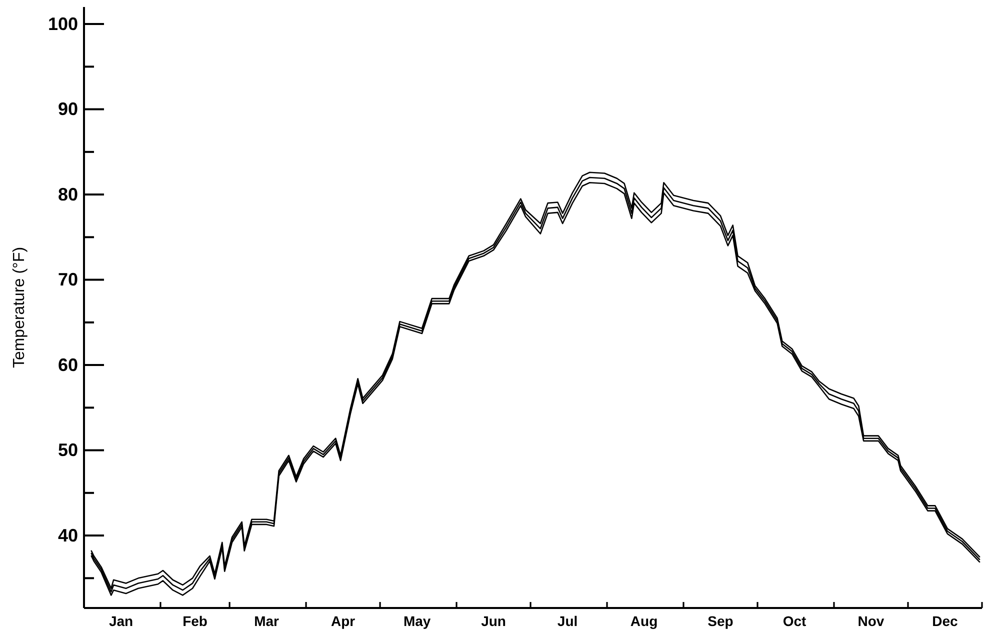 The image size is (984, 640). What do you see at coordinates (644, 620) in the screenshot?
I see `x-tick-label: Aug` at bounding box center [644, 620].